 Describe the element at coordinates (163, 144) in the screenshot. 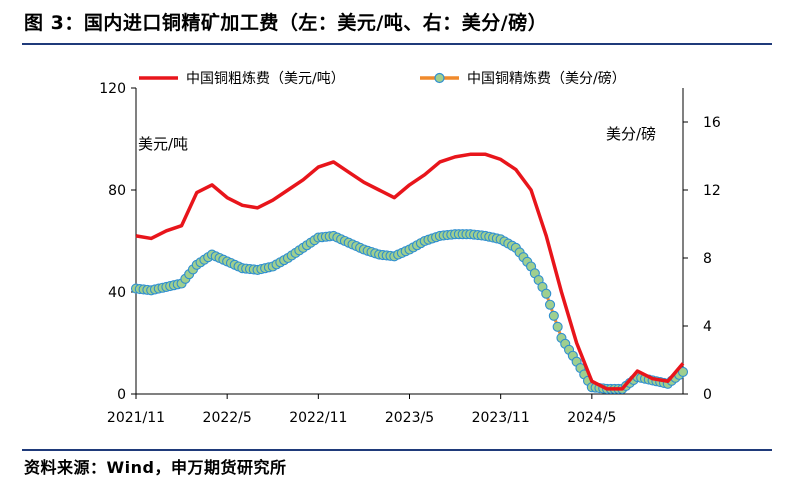

I see `left-axis-unit-label: 美元/吨` at that location.